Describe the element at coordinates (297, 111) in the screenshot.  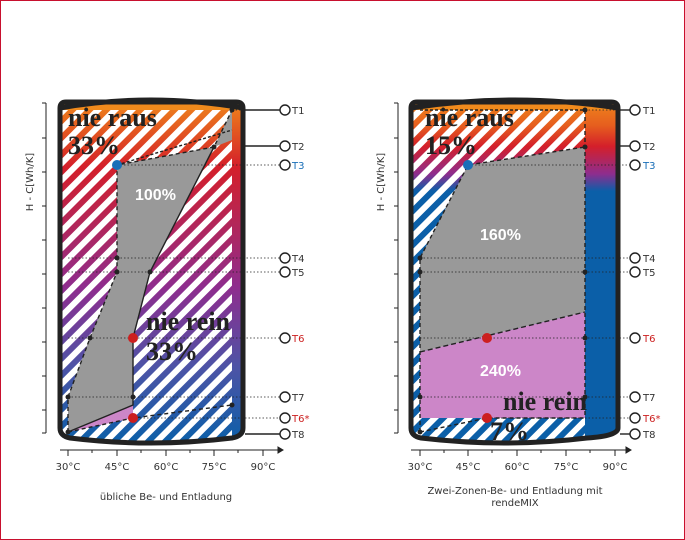
I see `sensor-label-t1: T1` at that location.